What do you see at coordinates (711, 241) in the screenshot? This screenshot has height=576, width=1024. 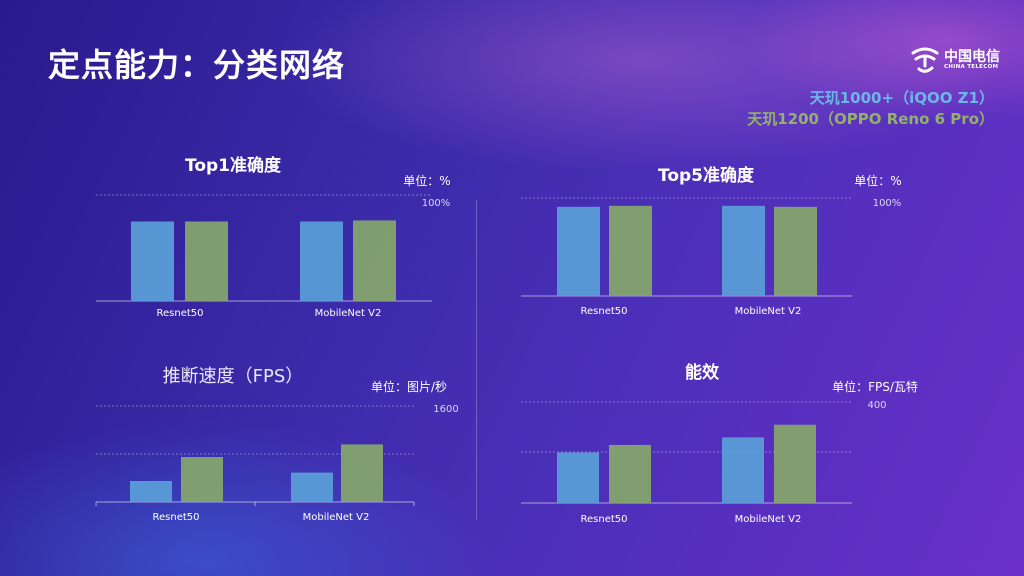 I see `chart-top5: Top5准确度 单位：% 100% Resnet50 MobileNet V2` at bounding box center [711, 241].